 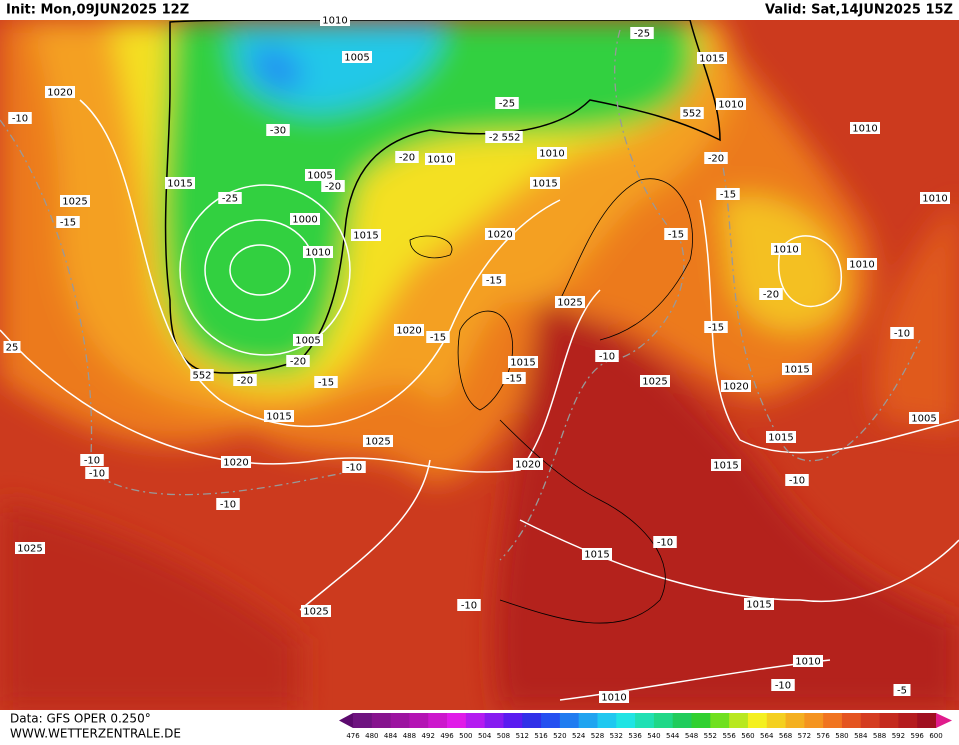 What do you see at coordinates (80, 719) in the screenshot?
I see `data-source: Data: GFS OPER 0.250°` at bounding box center [80, 719].